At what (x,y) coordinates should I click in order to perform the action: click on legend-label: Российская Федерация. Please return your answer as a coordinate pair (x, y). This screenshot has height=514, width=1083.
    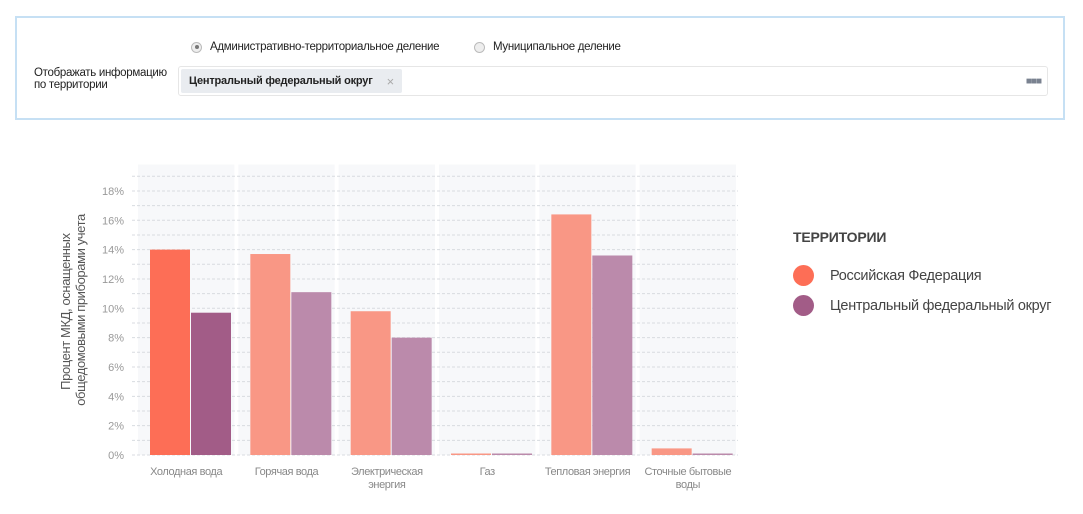
    Looking at the image, I should click on (906, 275).